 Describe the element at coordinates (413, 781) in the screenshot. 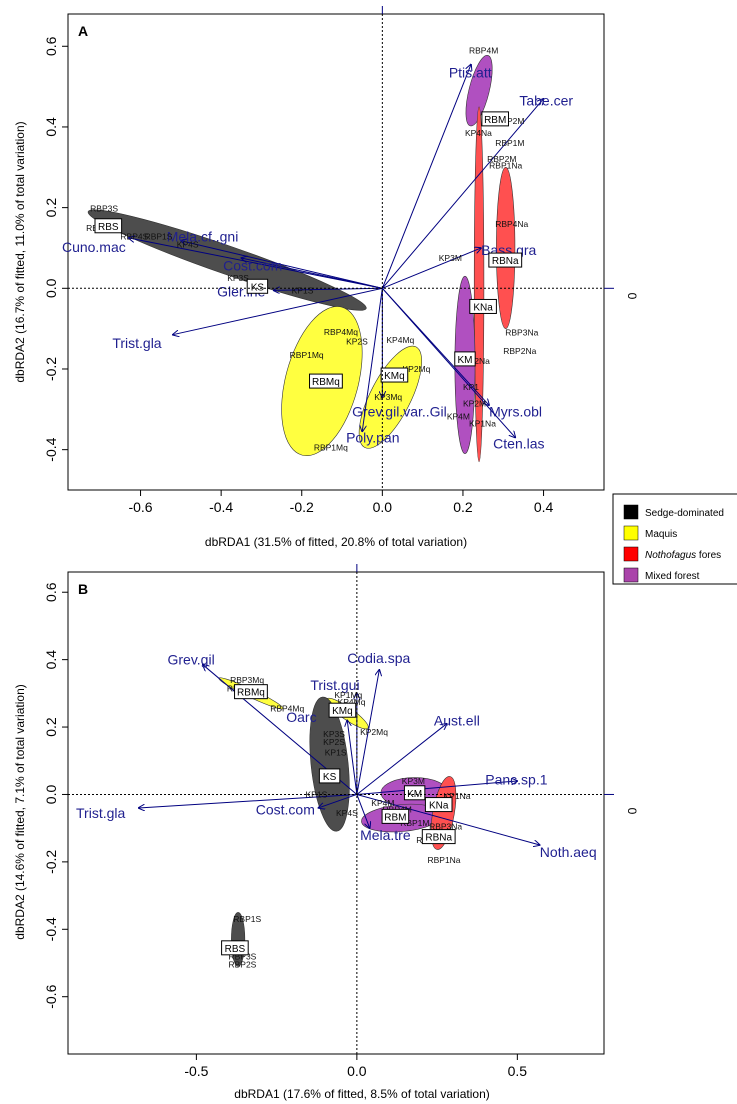

I see `panel-b-site-label: KP3M` at that location.